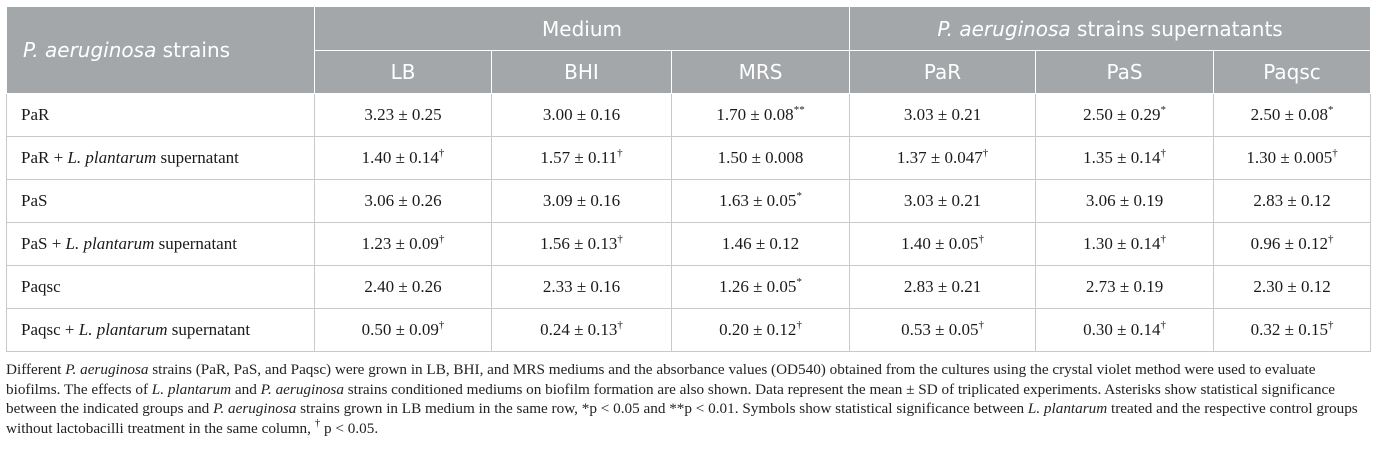 The image size is (1376, 458). Describe the element at coordinates (1125, 330) in the screenshot. I see `table-cell: 0.30 ± 0.14†` at that location.